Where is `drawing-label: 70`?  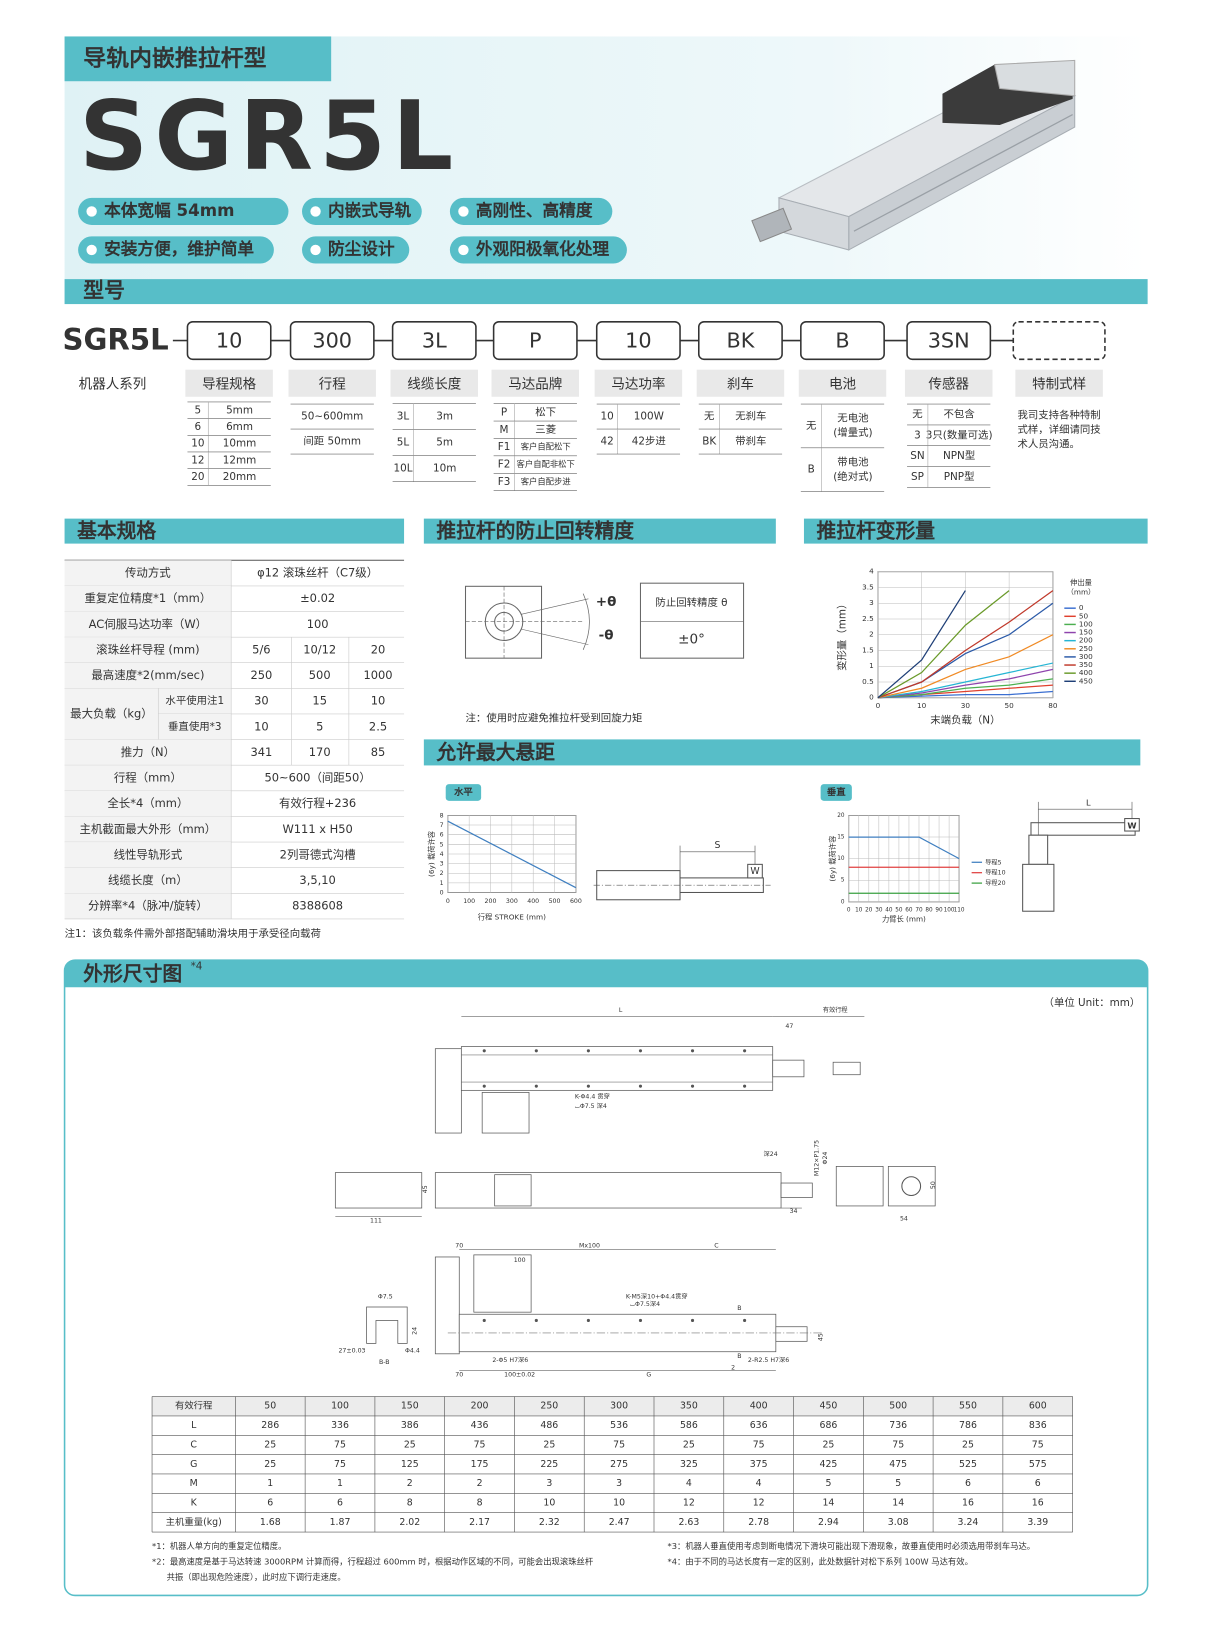
drawing-label: 70 is located at coordinates (459, 1375).